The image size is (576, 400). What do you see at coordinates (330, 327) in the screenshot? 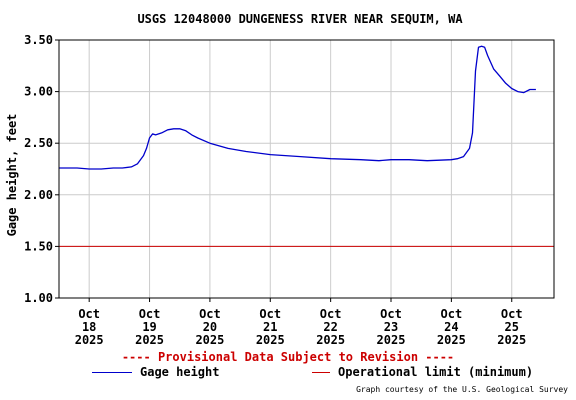
I see `x-tick-label: 22` at bounding box center [330, 327].